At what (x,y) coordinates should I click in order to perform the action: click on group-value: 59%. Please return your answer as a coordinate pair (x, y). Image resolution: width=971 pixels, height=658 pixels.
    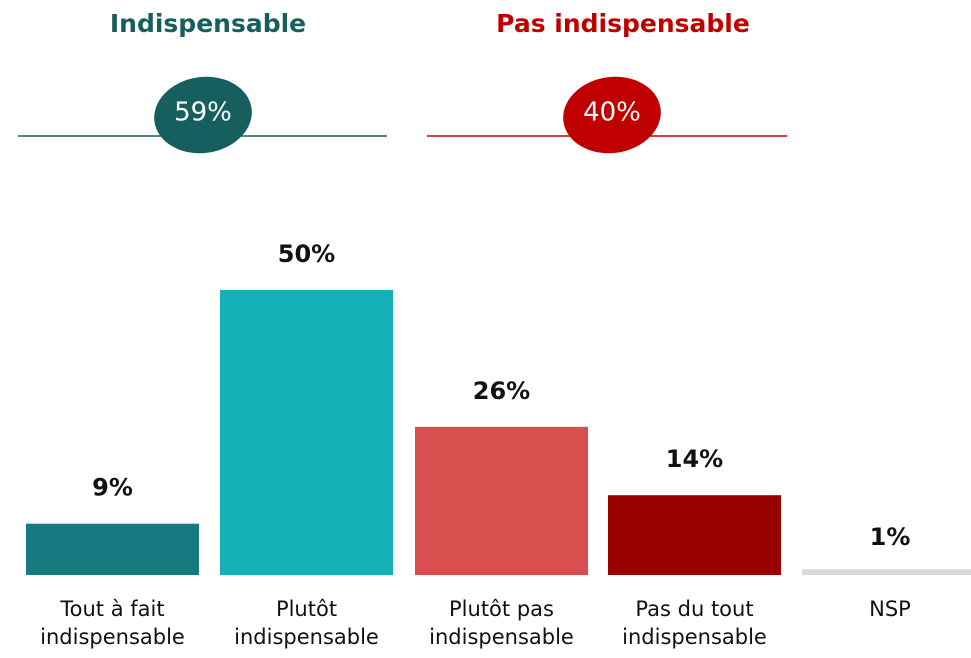
    Looking at the image, I should click on (203, 113).